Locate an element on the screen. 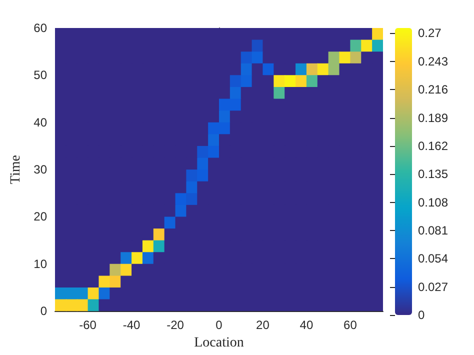 Image resolution: width=474 pixels, height=355 pixels. x-tick-label: 40 is located at coordinates (307, 325).